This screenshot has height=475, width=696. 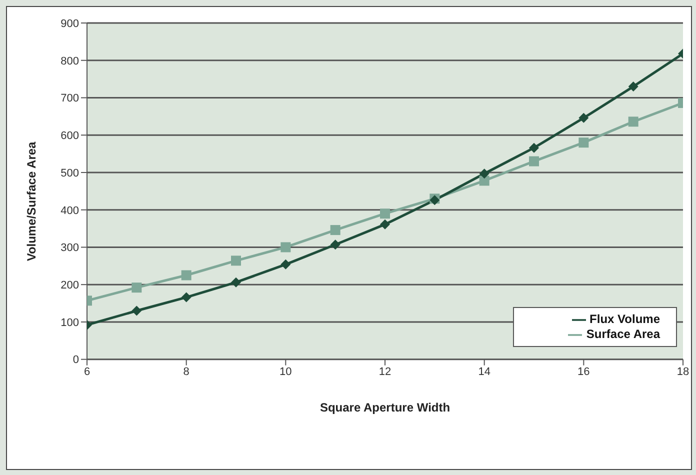 I want to click on y-tick-label: 300, so click(x=69, y=248).